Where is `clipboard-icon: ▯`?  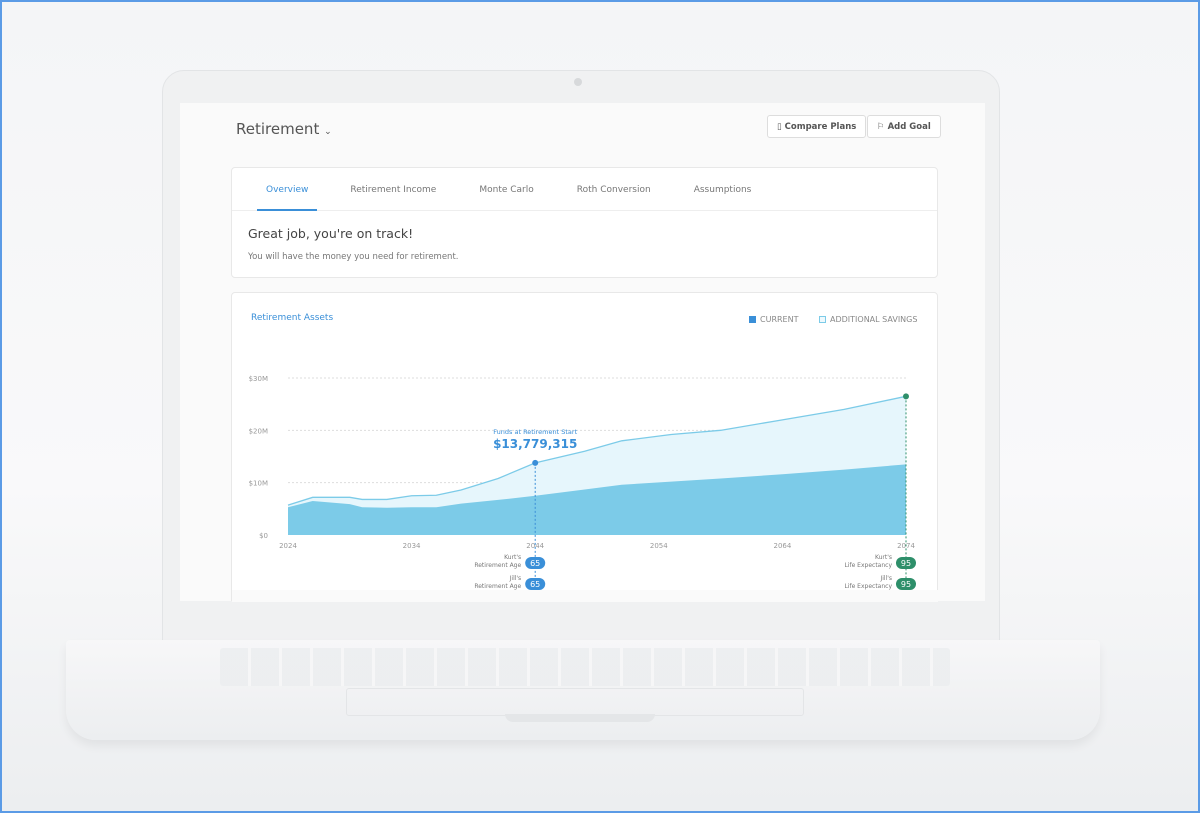 clipboard-icon: ▯ is located at coordinates (779, 127).